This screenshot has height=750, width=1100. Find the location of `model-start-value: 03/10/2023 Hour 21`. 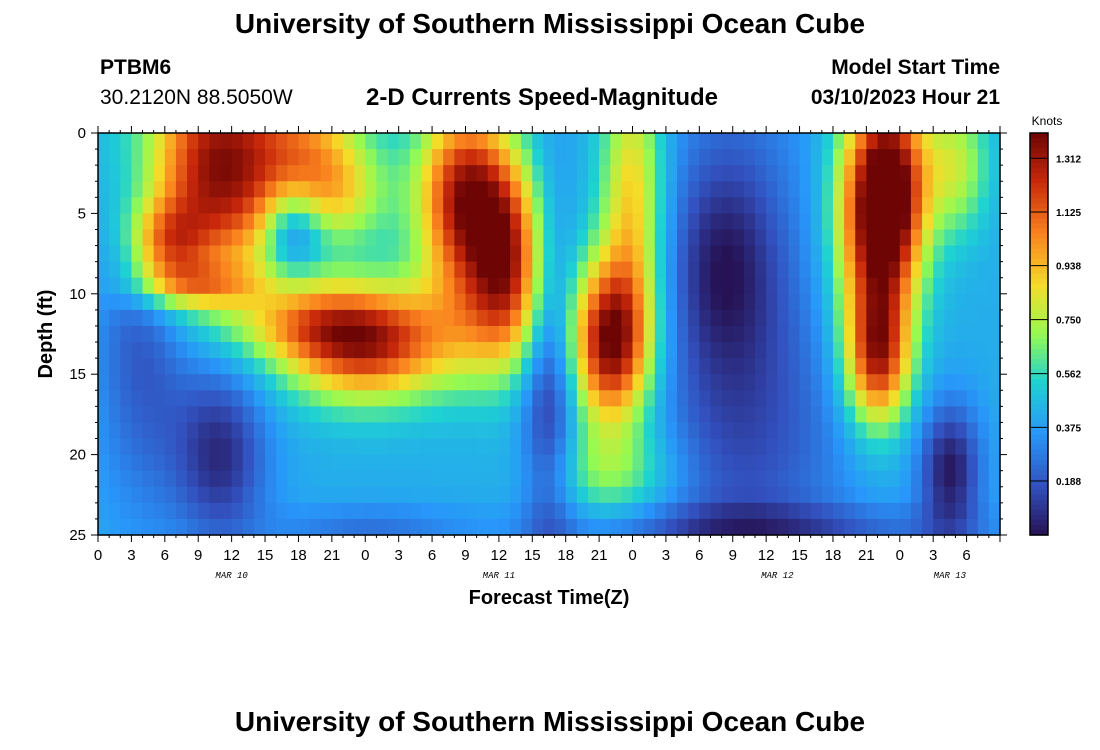

model-start-value: 03/10/2023 Hour 21 is located at coordinates (905, 97).